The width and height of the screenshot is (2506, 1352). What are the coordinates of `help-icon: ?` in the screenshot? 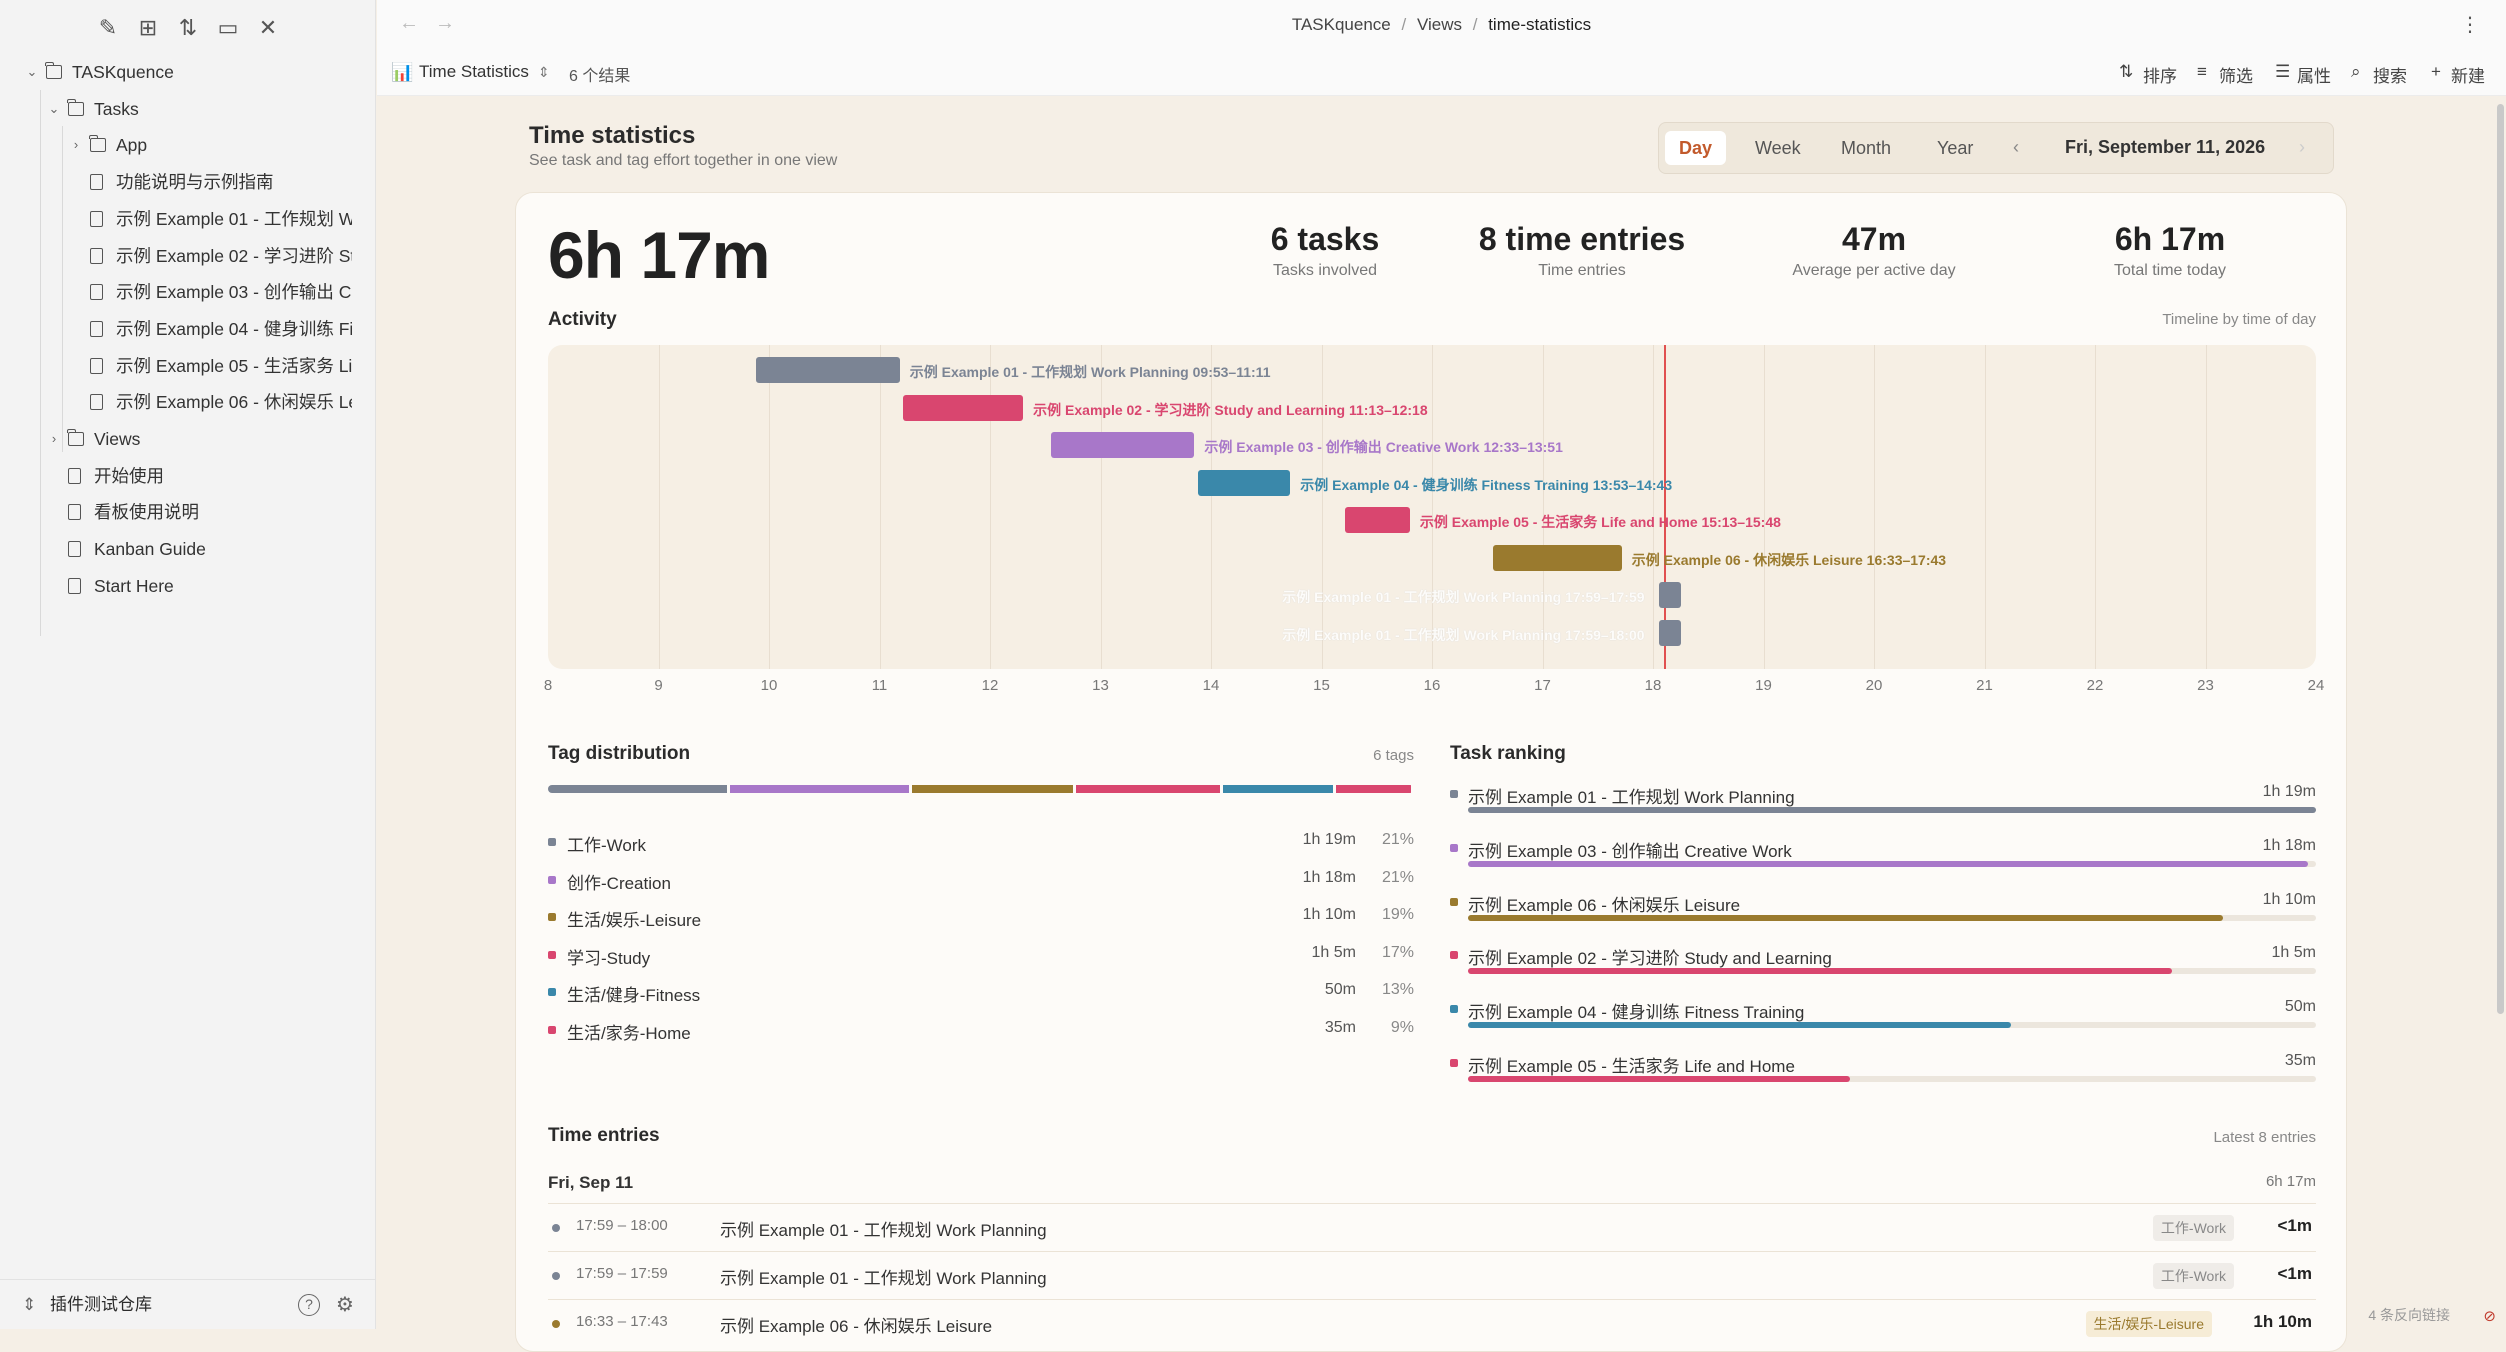 It's located at (309, 1305).